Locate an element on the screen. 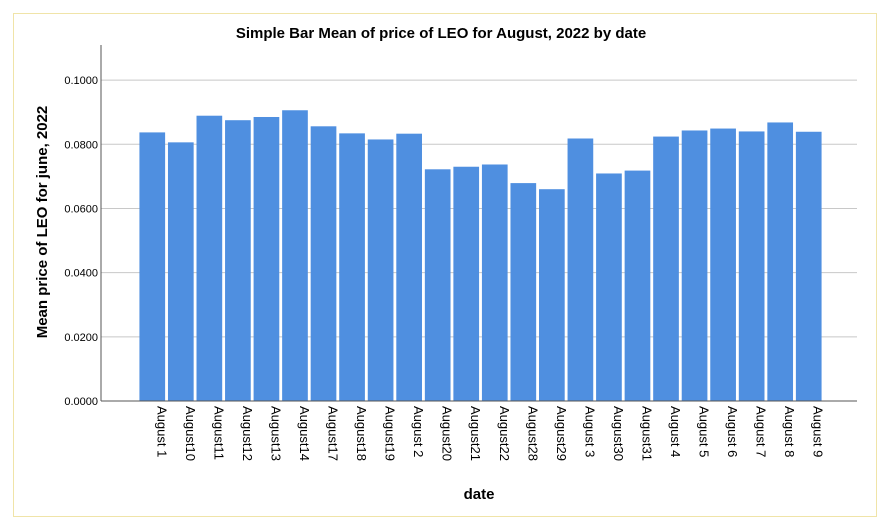 This screenshot has height=531, width=891. x-tick-label: August 9 is located at coordinates (818, 431).